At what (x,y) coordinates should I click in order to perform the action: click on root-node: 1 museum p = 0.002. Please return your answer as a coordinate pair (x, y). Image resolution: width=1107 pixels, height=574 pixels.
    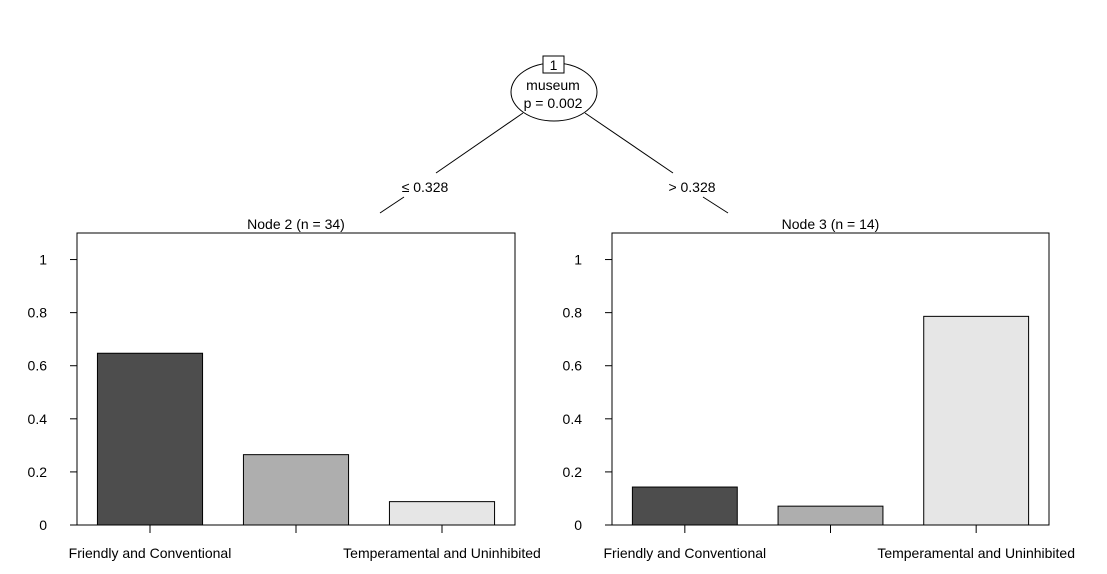
    Looking at the image, I should click on (554, 88).